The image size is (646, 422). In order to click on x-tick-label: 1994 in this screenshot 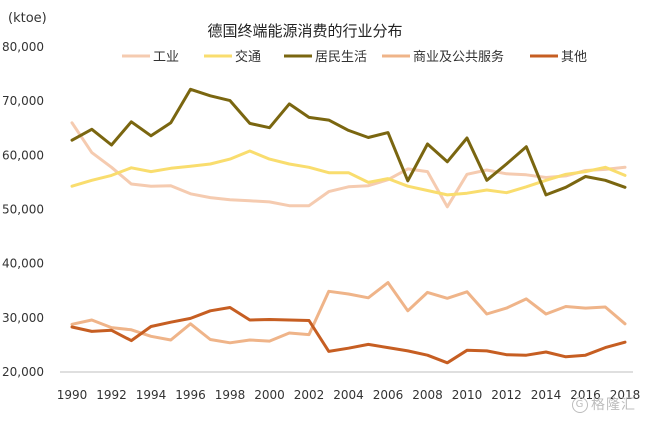, I will do `click(151, 395)`.